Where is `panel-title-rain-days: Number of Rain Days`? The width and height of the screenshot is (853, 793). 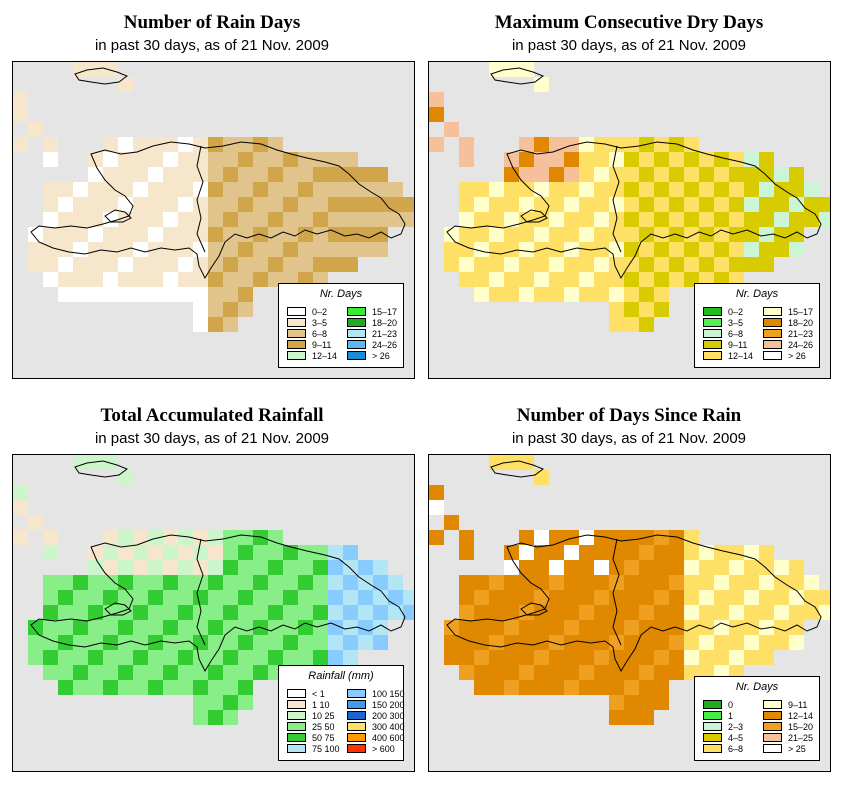
panel-title-rain-days: Number of Rain Days is located at coordinates (212, 22).